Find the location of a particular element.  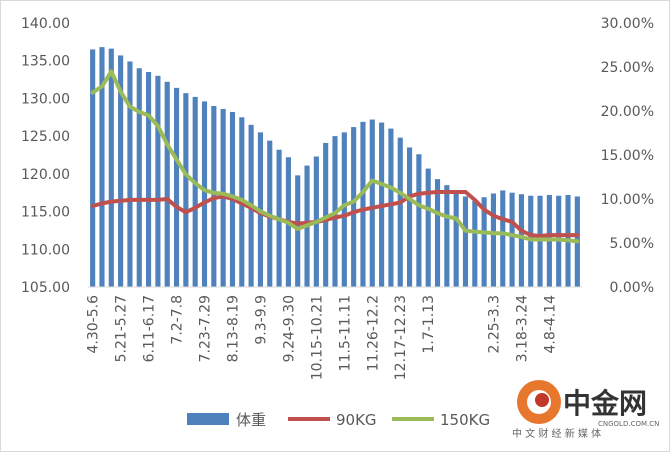

x-tick-label: 7.23-7.29 is located at coordinates (206, 328).